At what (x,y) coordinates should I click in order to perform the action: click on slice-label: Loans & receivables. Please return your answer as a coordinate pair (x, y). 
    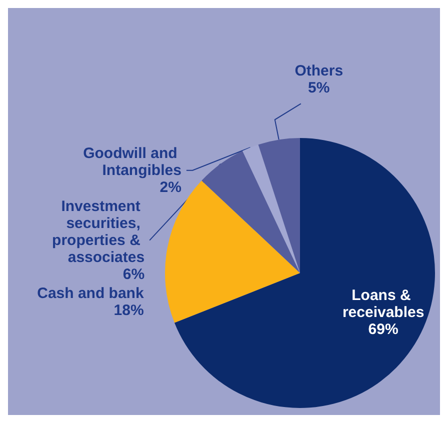
    Looking at the image, I should click on (383, 304).